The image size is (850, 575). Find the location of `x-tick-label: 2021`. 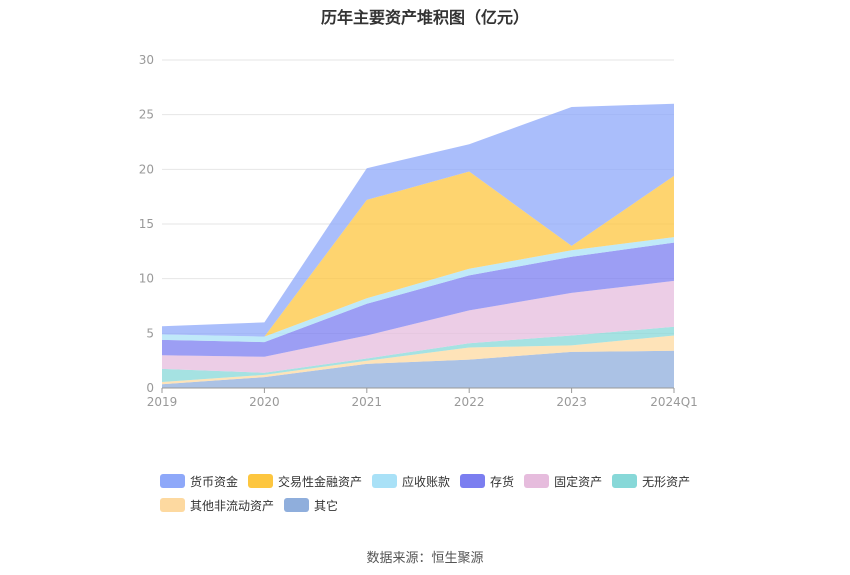

x-tick-label: 2021 is located at coordinates (367, 402).